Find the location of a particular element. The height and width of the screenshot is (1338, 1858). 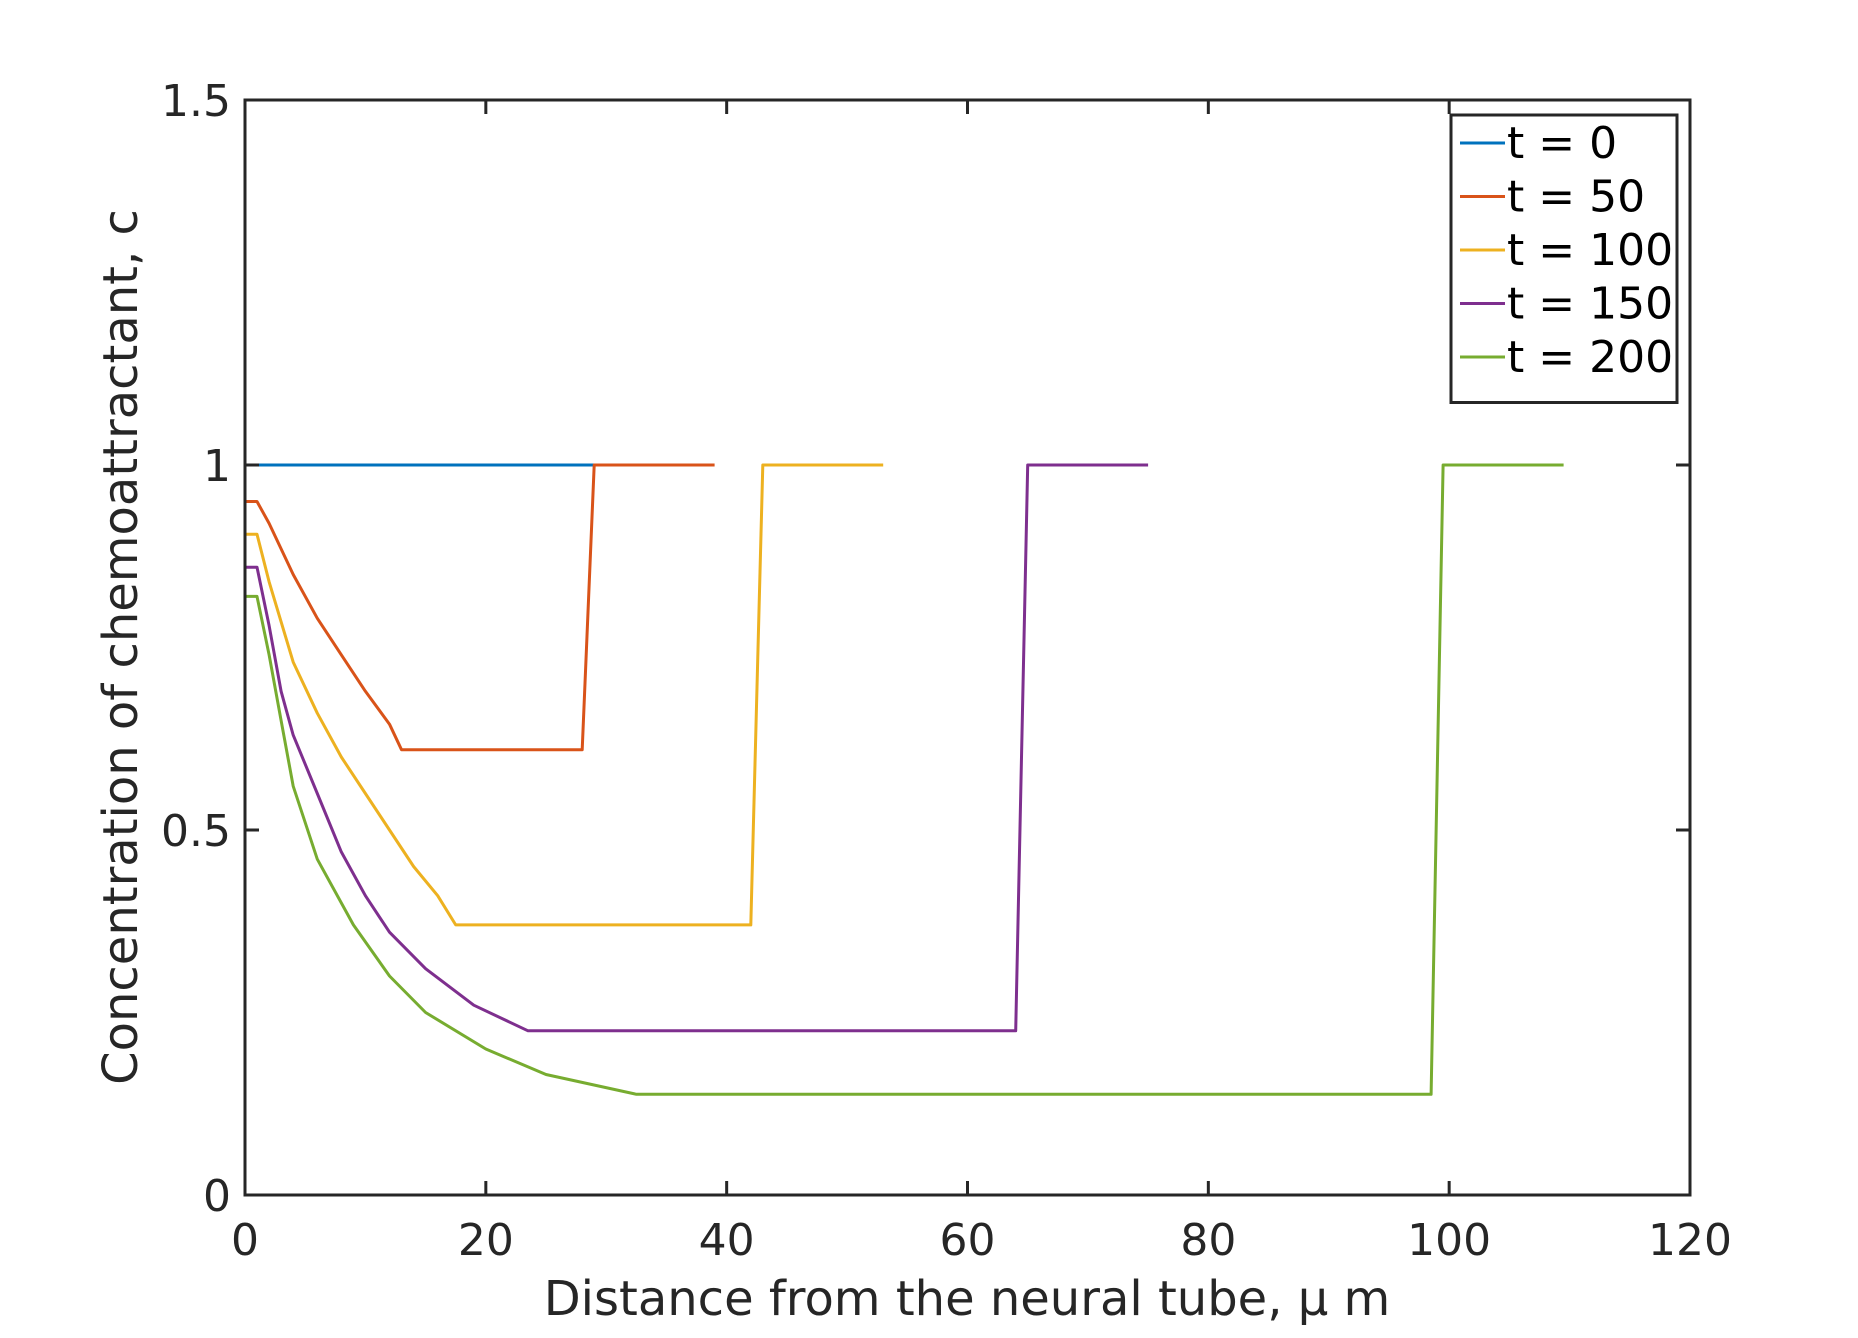

legend-label-3: t = 150 is located at coordinates (1590, 304).